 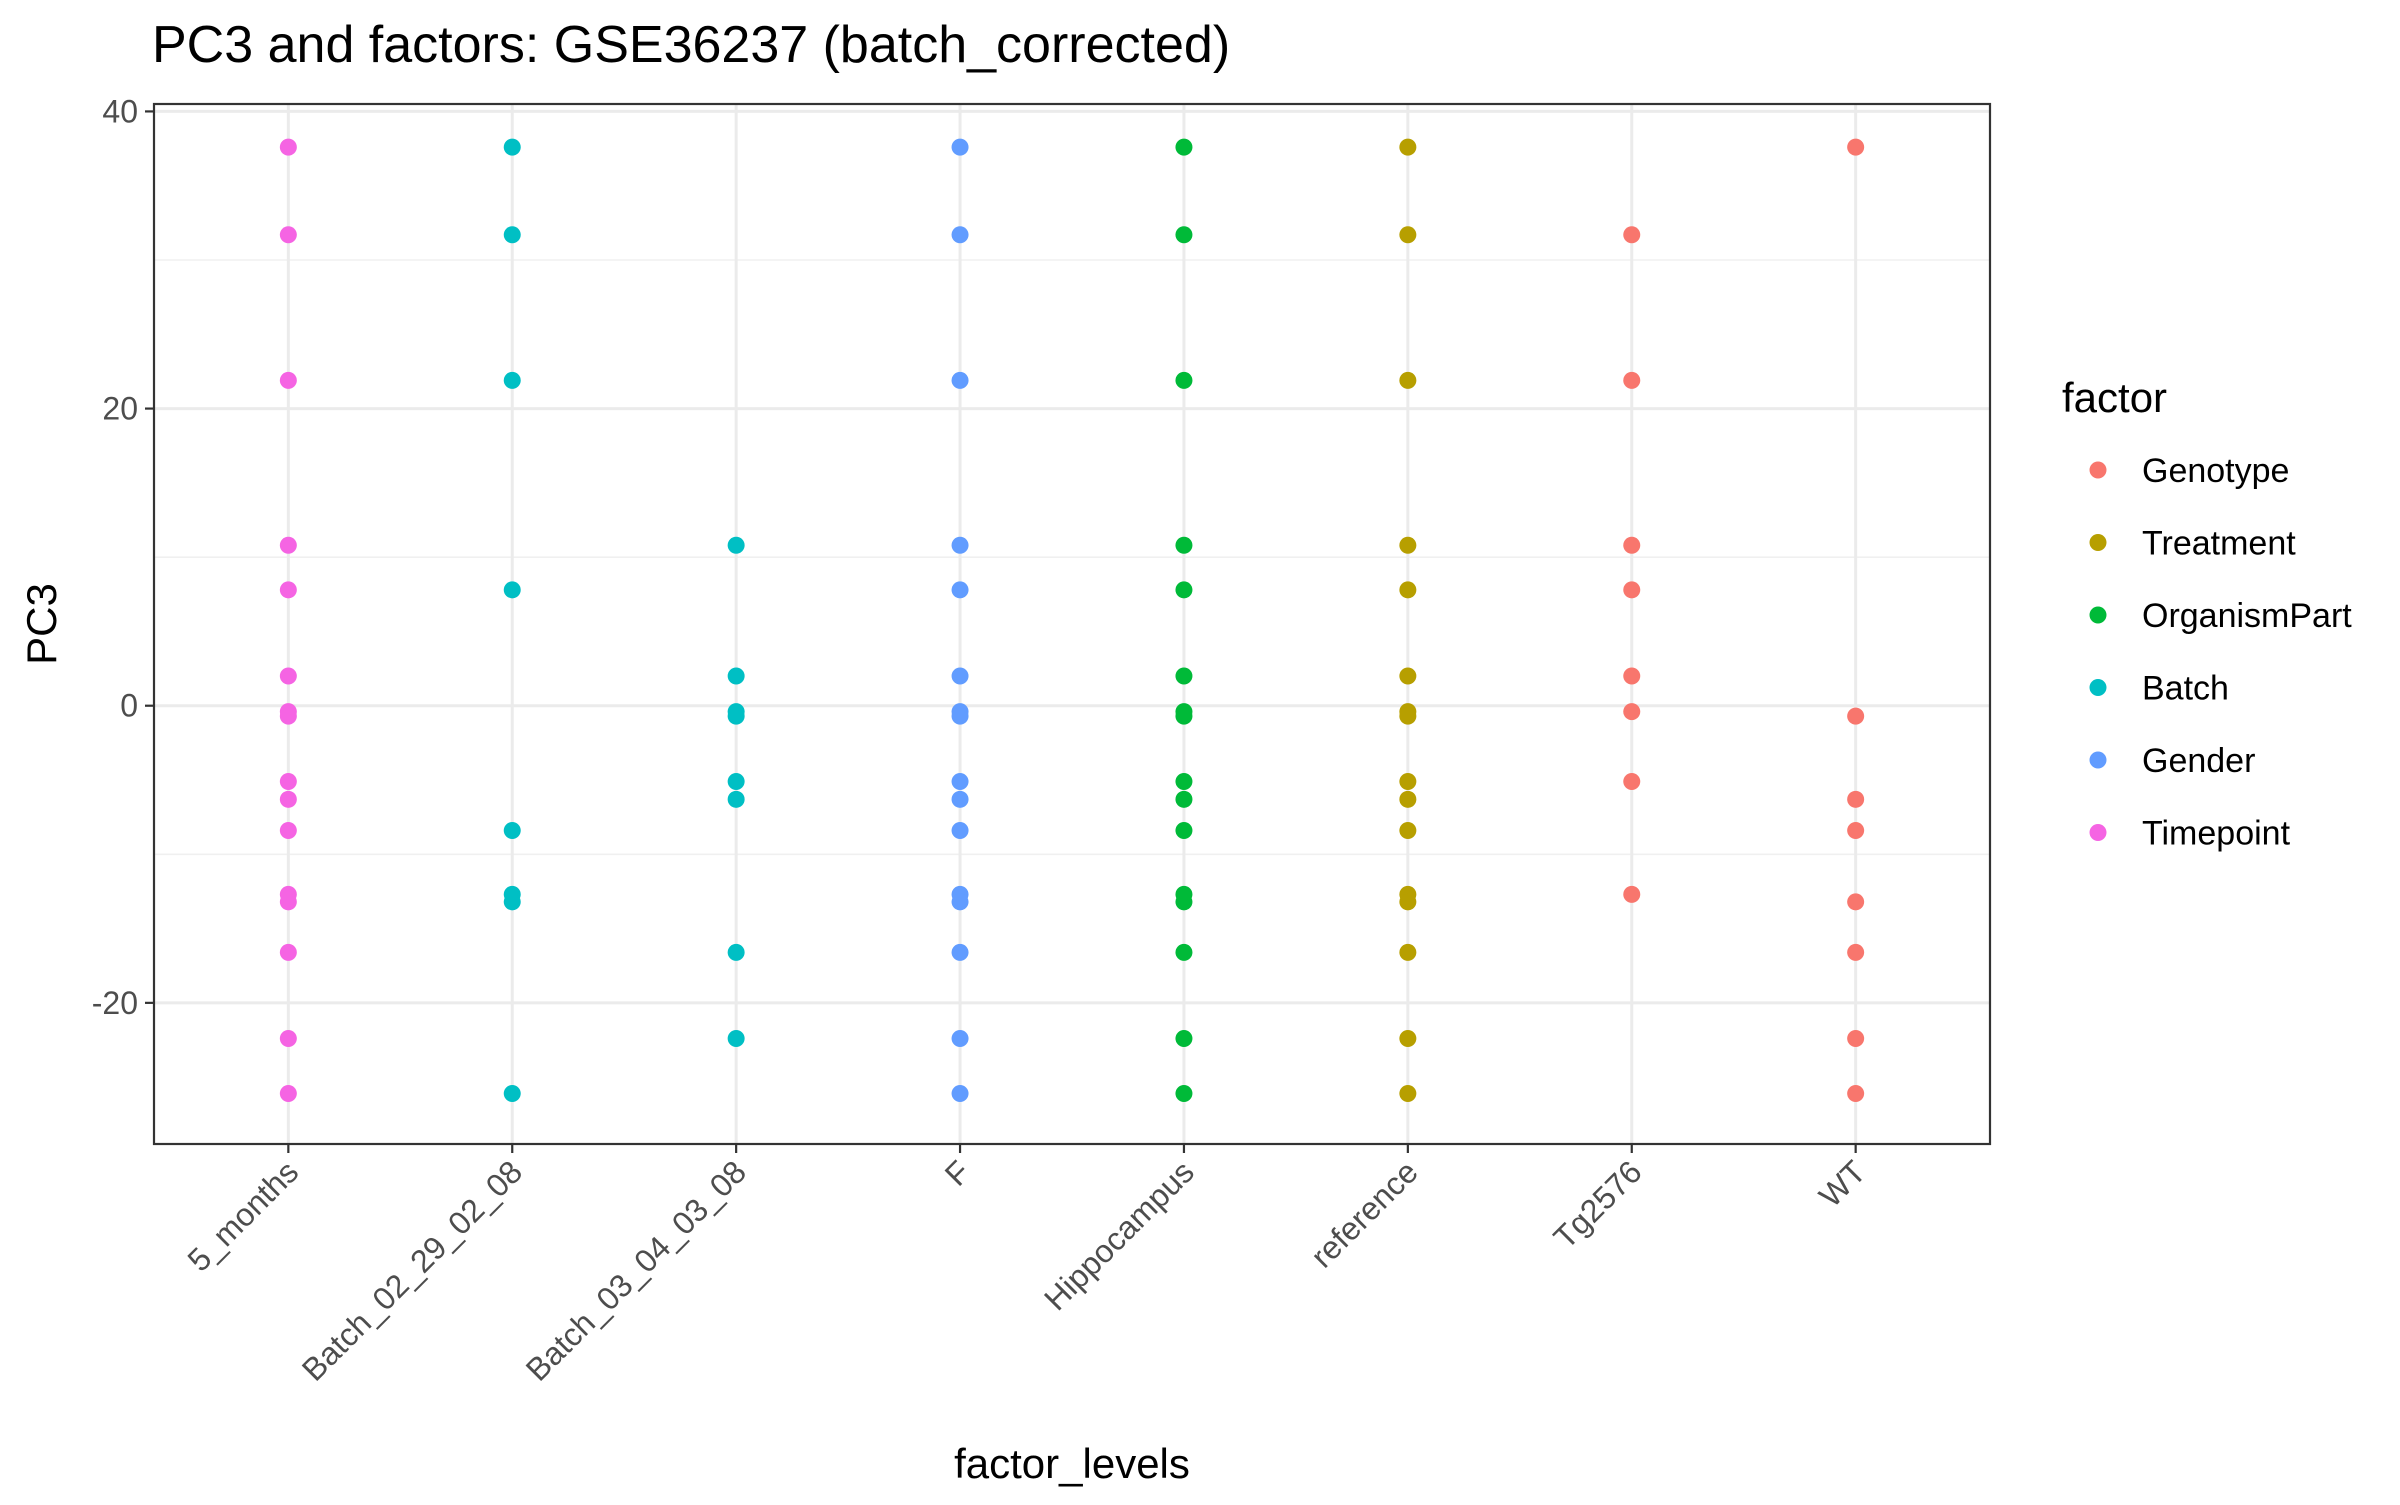 I want to click on y-tick-label: 40, so click(x=120, y=111).